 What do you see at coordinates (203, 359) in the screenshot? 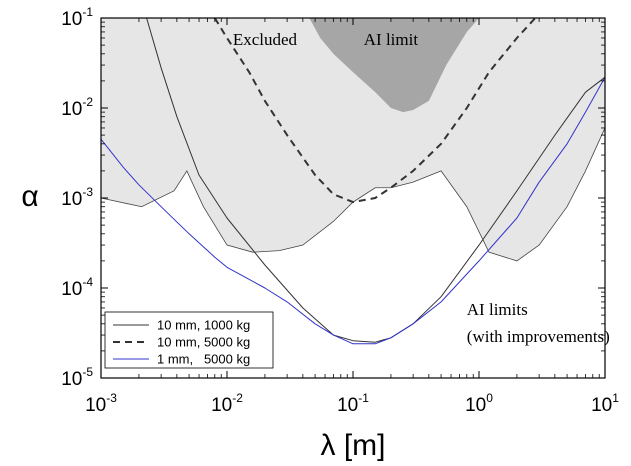
I see `legend-label: 1 mm, 5000 kg` at bounding box center [203, 359].